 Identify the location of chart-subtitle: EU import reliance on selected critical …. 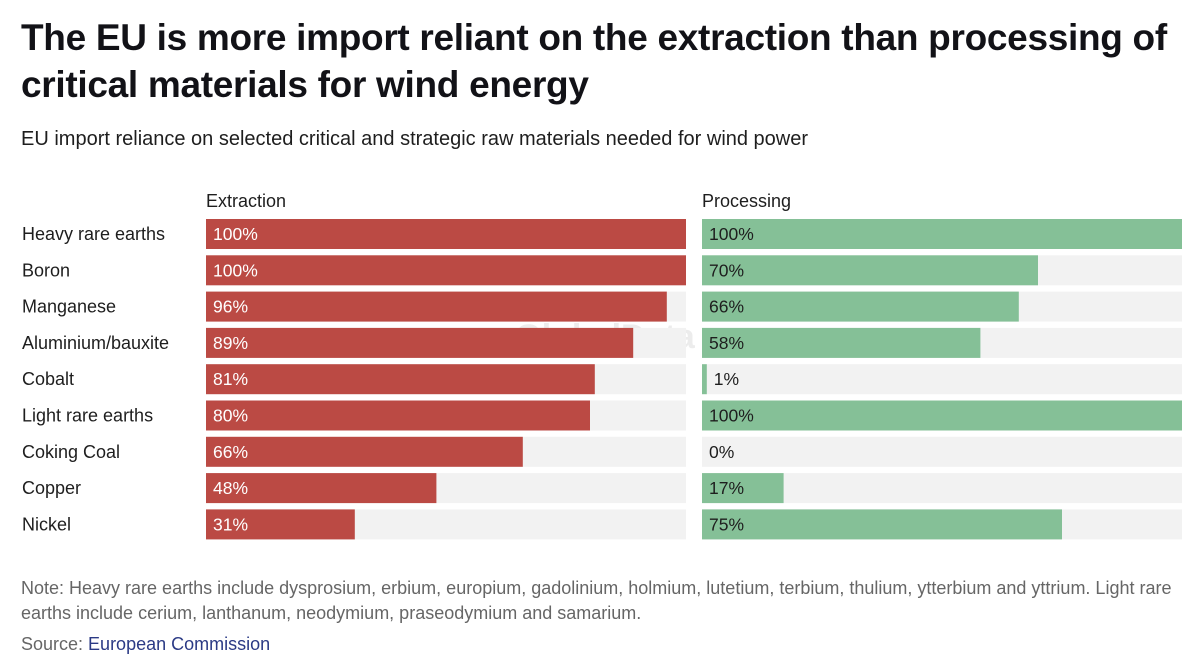
(415, 139).